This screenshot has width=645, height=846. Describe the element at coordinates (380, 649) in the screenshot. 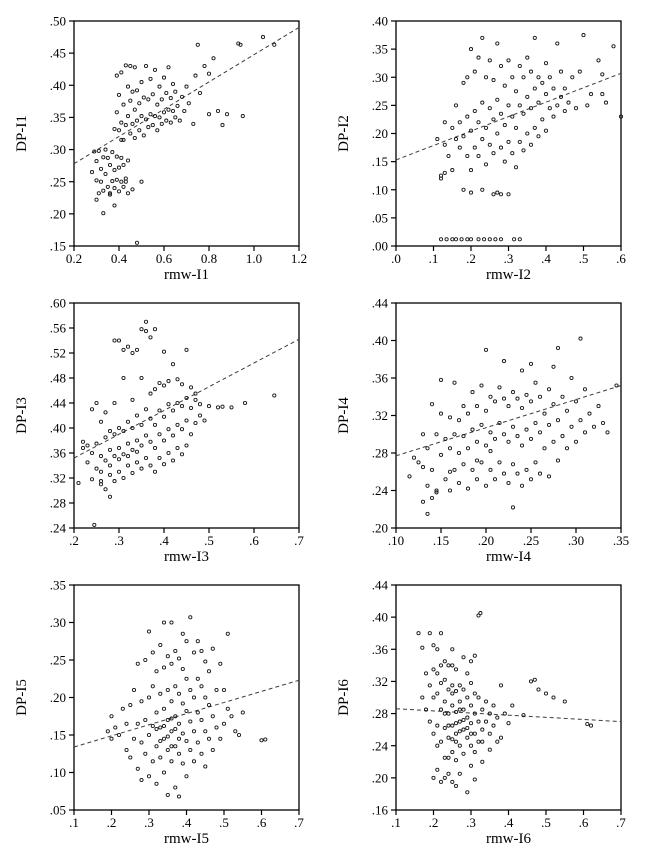

I see `y-tick-label: .36` at that location.